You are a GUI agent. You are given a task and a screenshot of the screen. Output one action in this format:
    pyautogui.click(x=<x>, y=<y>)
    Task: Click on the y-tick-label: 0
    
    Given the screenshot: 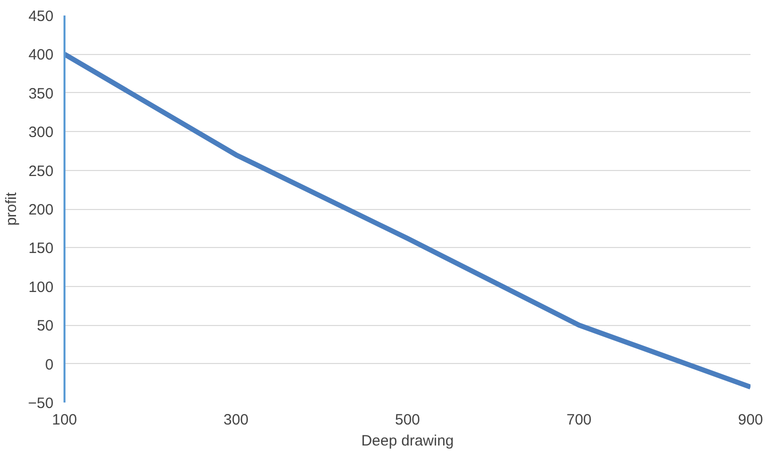 What is the action you would take?
    pyautogui.click(x=49, y=365)
    